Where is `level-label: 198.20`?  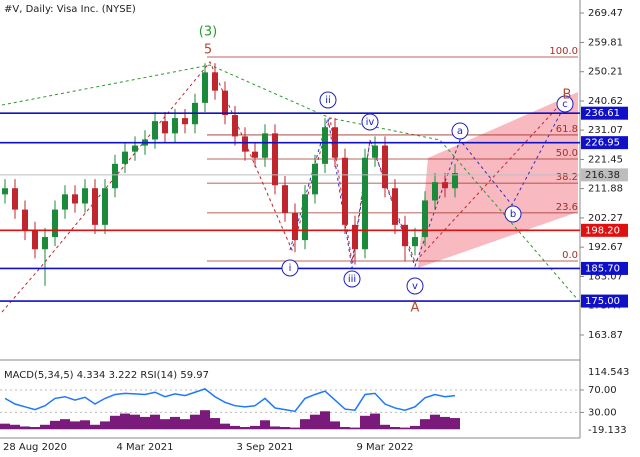
level-label: 198.20 is located at coordinates (602, 230).